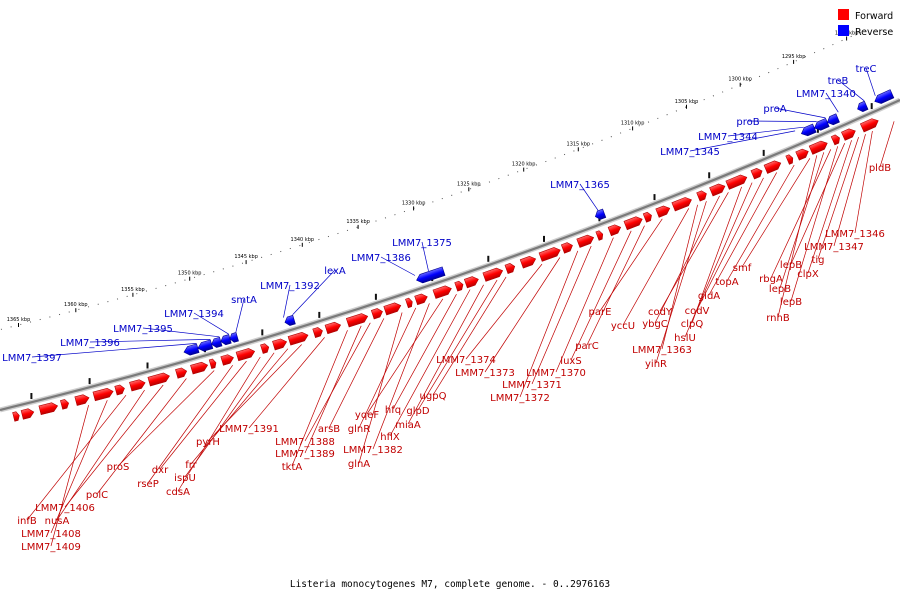 This screenshot has width=900, height=600. I want to click on scale-tick-label: 1320 kbp, so click(524, 165).